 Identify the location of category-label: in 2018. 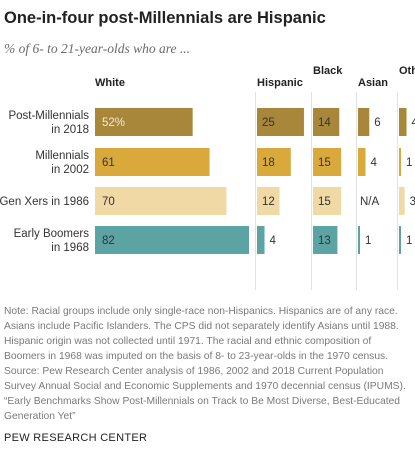
(70, 130).